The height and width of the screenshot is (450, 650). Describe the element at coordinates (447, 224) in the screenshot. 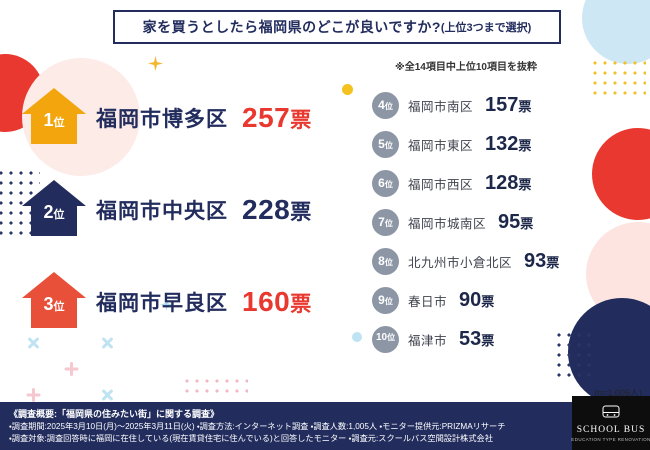

I see `area-name-7: 福岡市城南区` at that location.